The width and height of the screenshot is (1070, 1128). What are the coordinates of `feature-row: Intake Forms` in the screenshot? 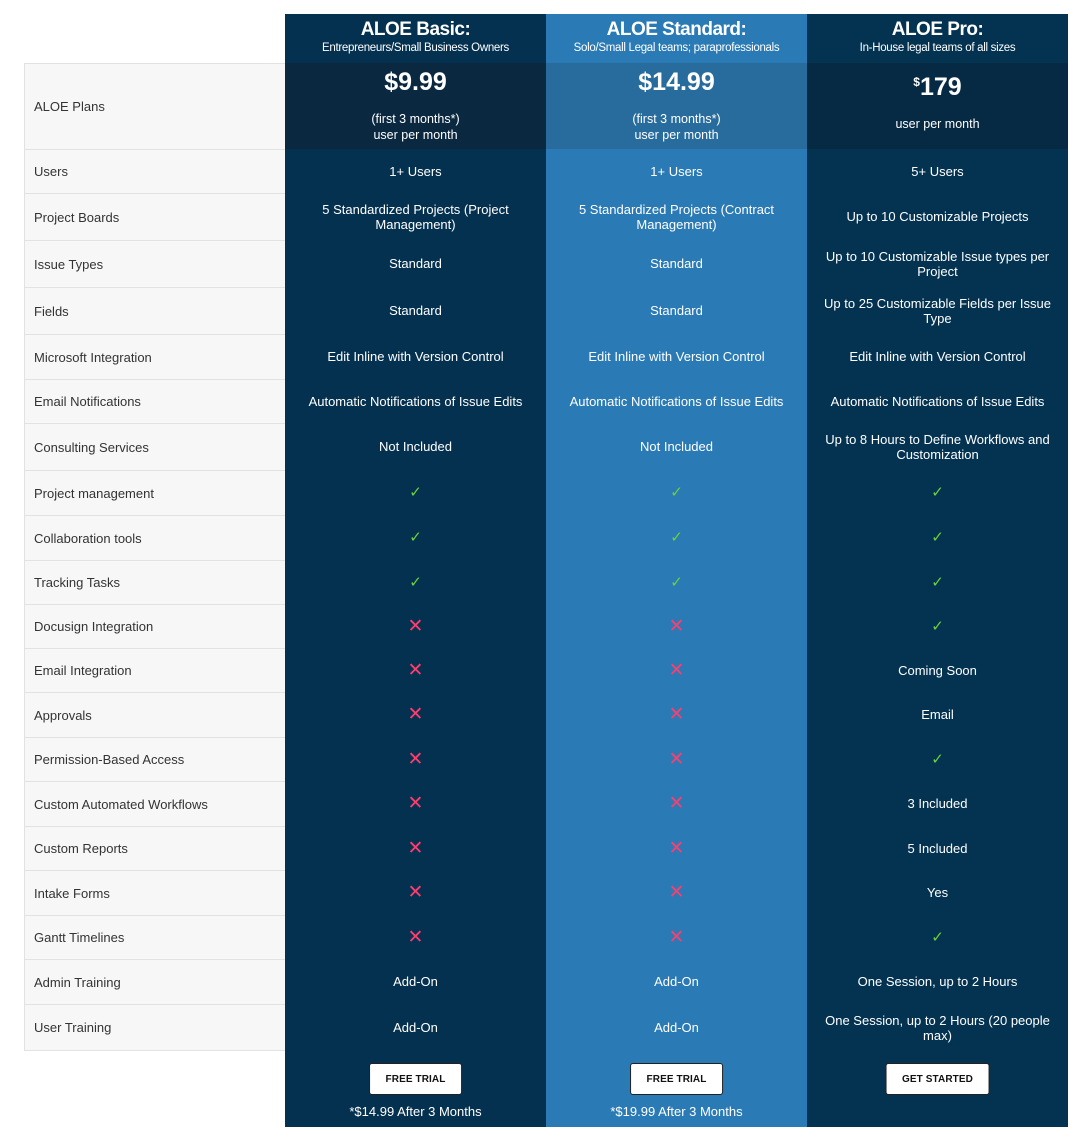 It's located at (154, 892).